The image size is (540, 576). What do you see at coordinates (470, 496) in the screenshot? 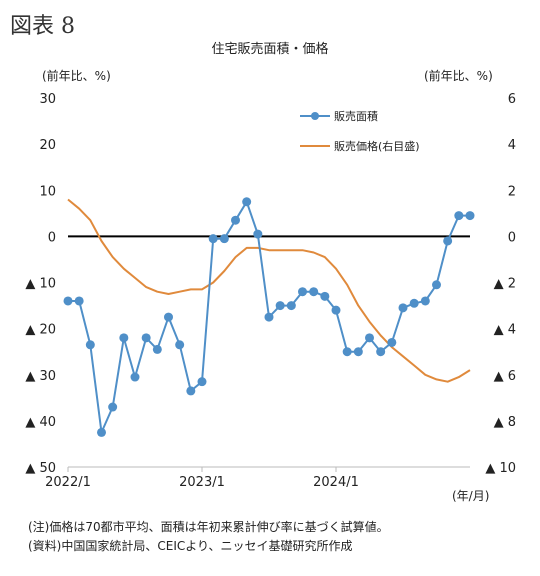
I see `x-axis-unit-label: (年/月)` at bounding box center [470, 496].